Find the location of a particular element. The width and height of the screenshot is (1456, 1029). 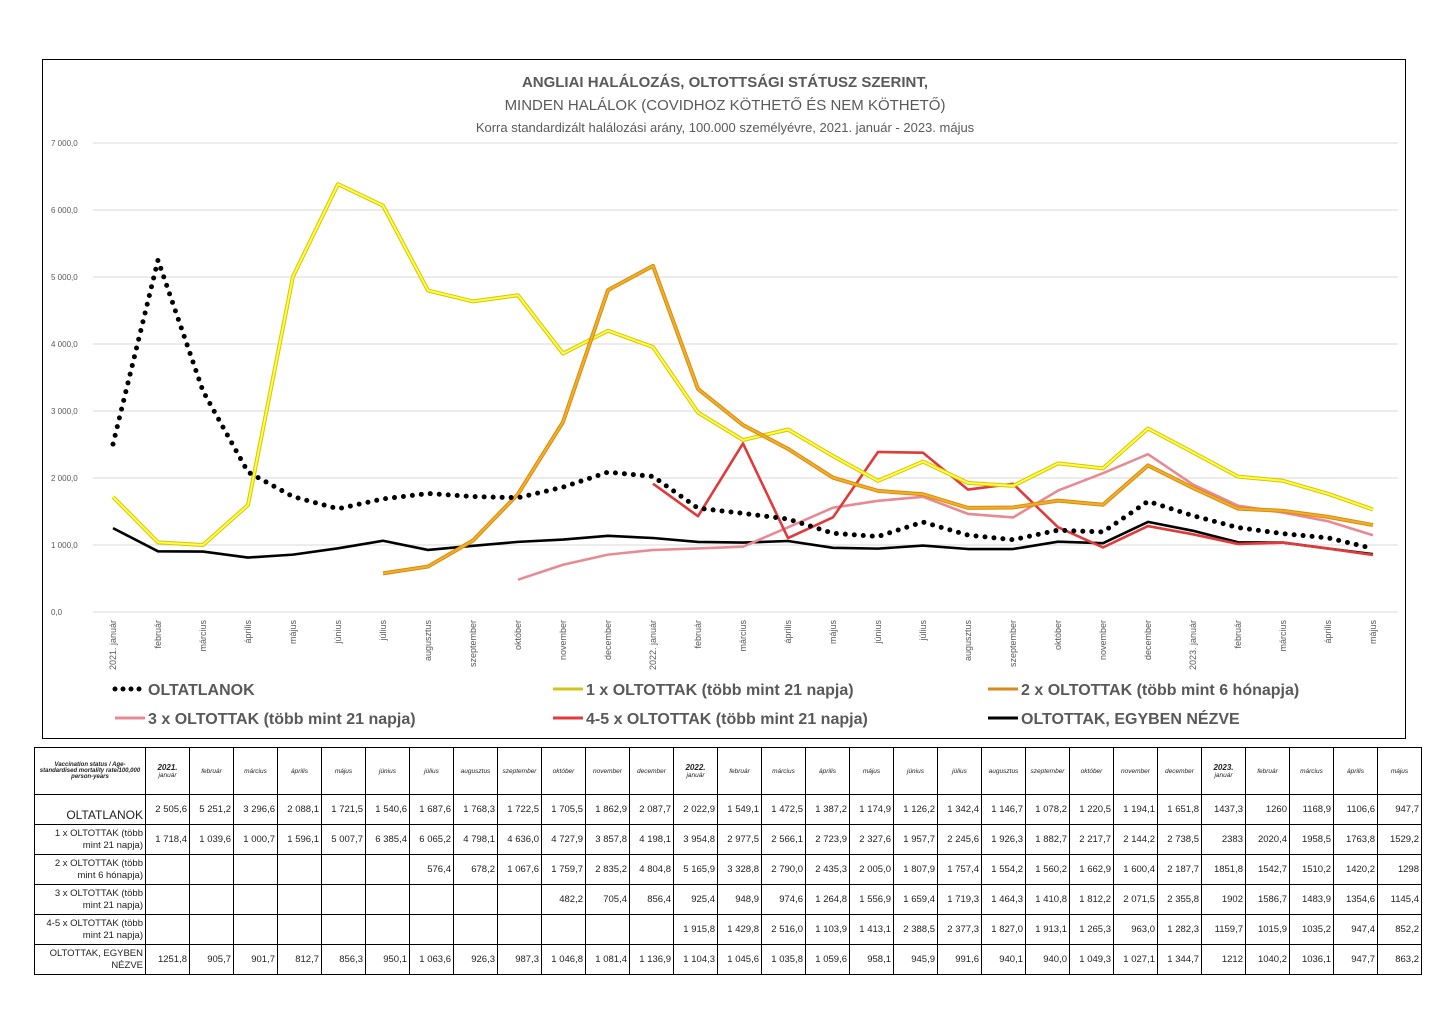

table-cell: 2 977,5 is located at coordinates (739, 839).